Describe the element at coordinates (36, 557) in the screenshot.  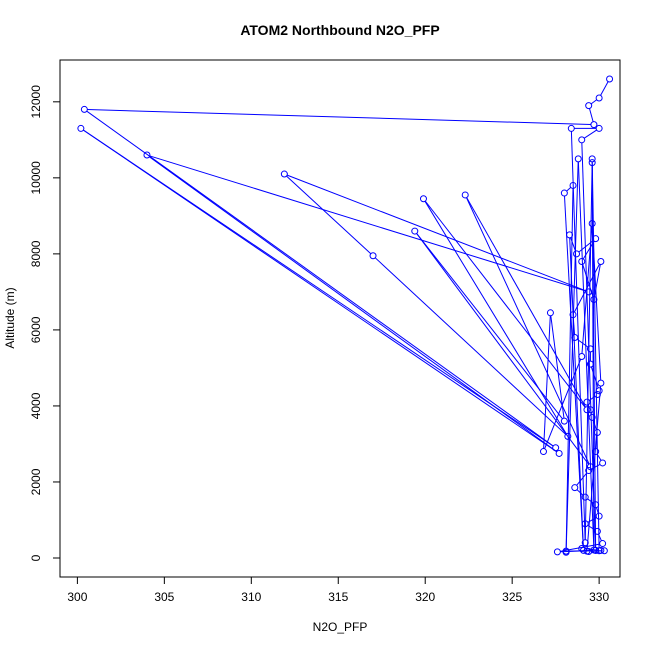
I see `y-tick-label: 0` at that location.